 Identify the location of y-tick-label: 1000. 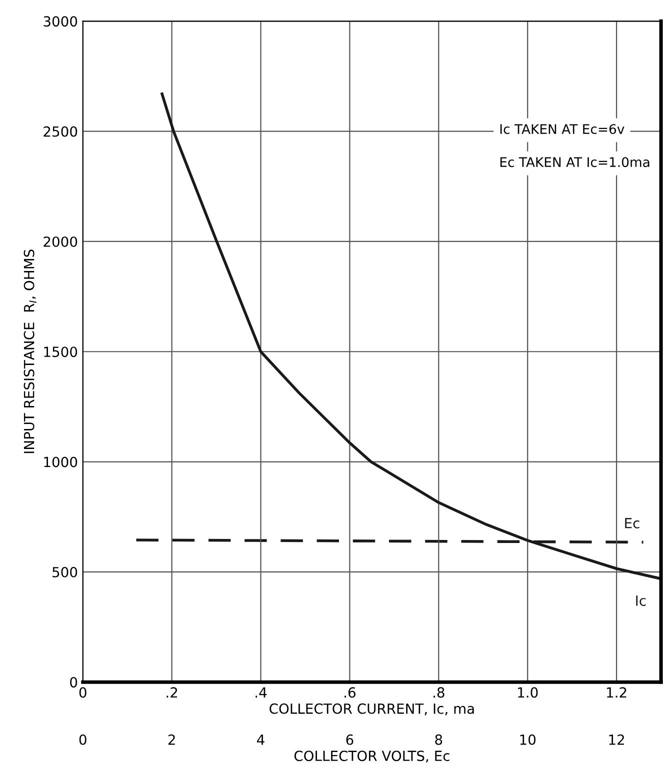
(61, 462).